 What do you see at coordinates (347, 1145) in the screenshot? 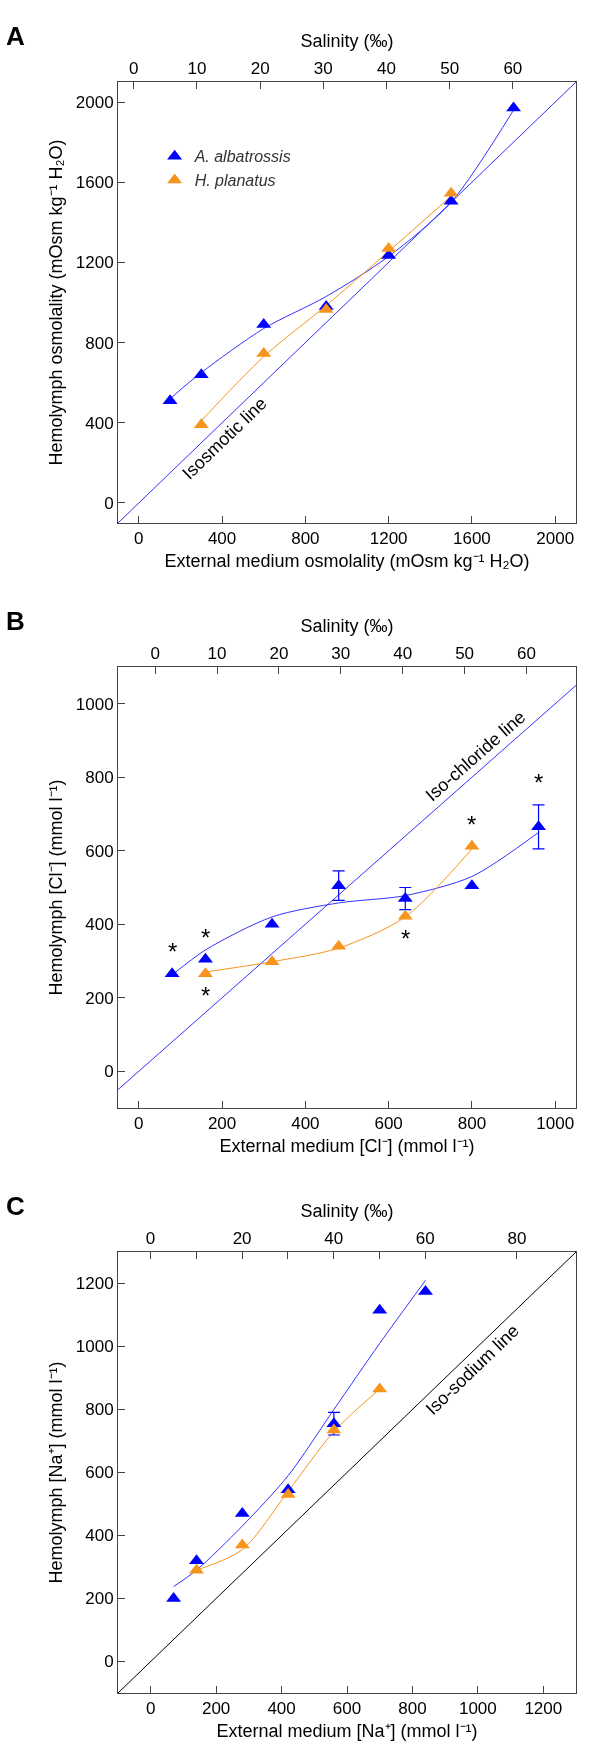
I see `x-axis-title: External medium [Cl⁻] (mmol l⁻¹)` at bounding box center [347, 1145].